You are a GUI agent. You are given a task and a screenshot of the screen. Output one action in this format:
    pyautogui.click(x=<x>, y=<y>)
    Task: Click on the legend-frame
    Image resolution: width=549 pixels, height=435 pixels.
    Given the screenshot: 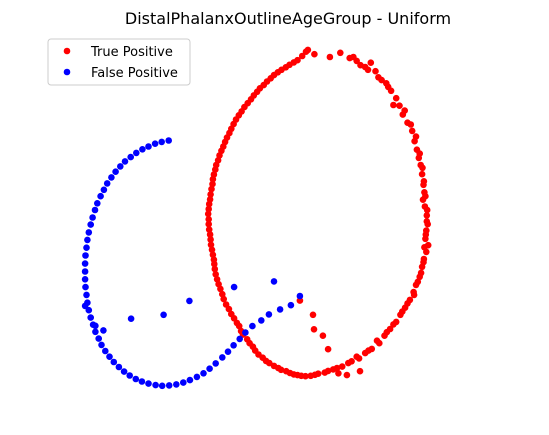 What is the action you would take?
    pyautogui.click(x=119, y=62)
    